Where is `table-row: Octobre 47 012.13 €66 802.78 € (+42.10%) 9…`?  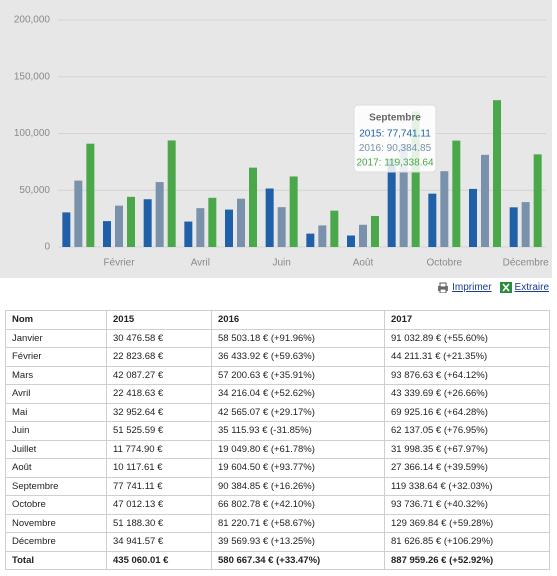 table-row: Octobre 47 012.13 €66 802.78 € (+42.10%) 9… is located at coordinates (277, 505).